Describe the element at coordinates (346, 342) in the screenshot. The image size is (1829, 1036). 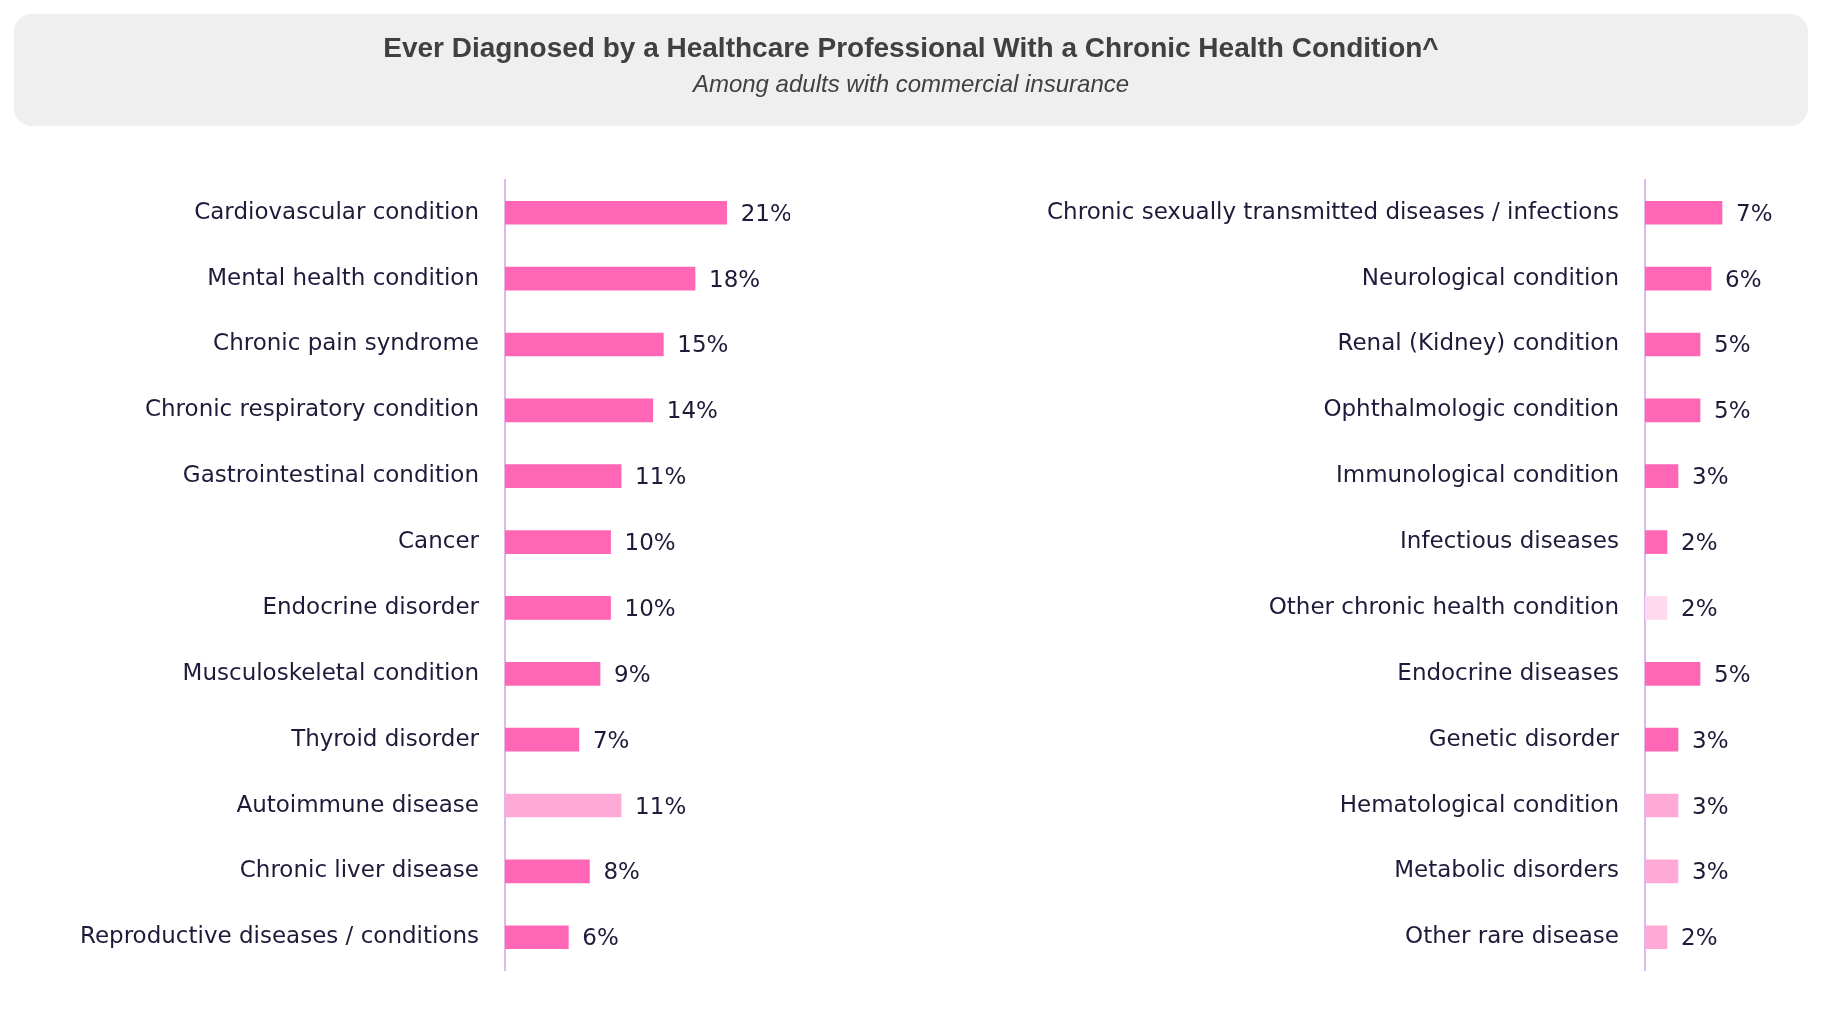
I see `y-tick-label: Chronic pain syndrome` at that location.